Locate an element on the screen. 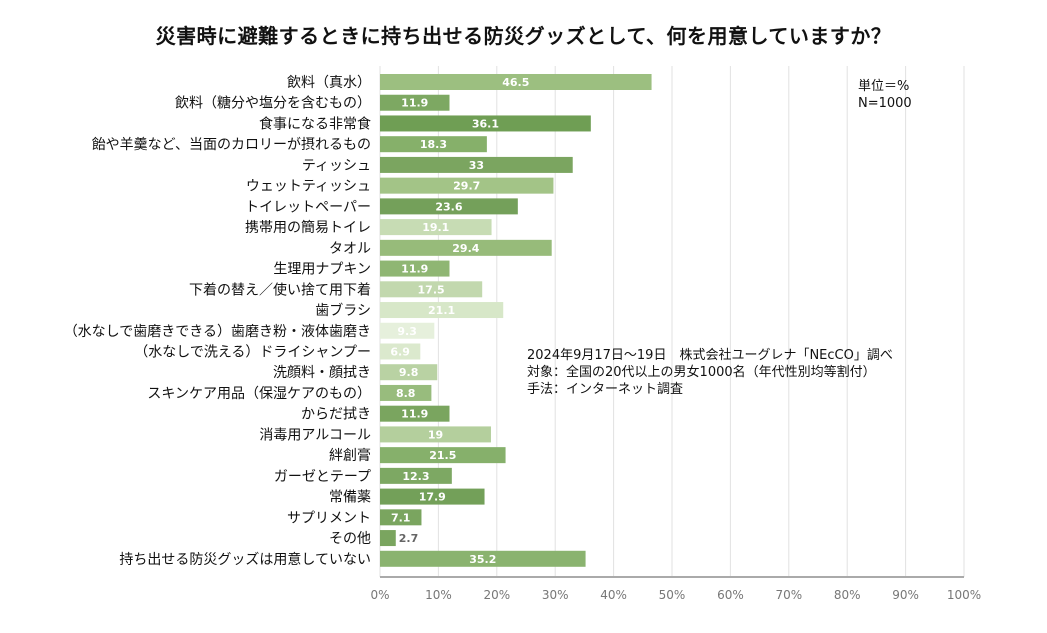  category-label: 消毒用アルコール is located at coordinates (315, 435).